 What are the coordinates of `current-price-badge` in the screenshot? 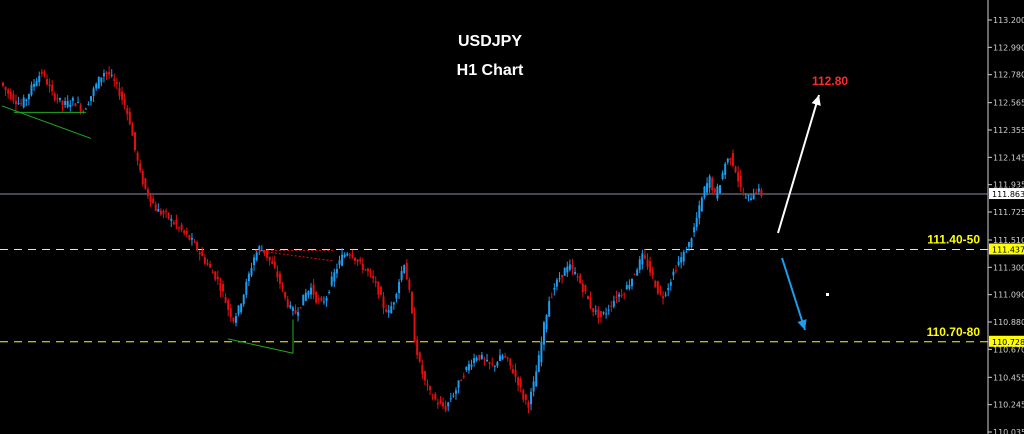 It's located at (1006, 194).